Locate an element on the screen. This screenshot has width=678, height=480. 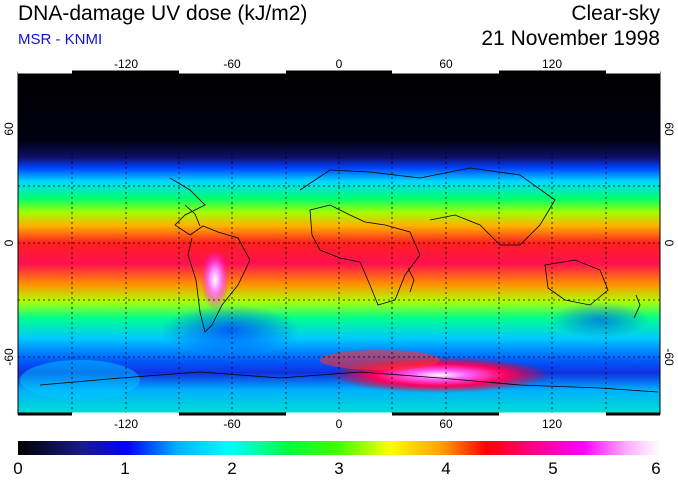
colorbar-tick-label: 4 is located at coordinates (445, 468).